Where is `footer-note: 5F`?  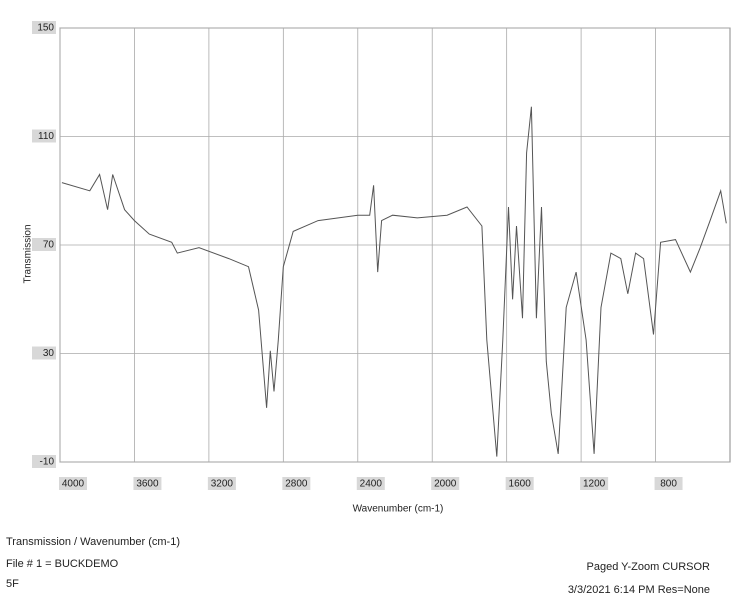 footer-note: 5F is located at coordinates (12, 584).